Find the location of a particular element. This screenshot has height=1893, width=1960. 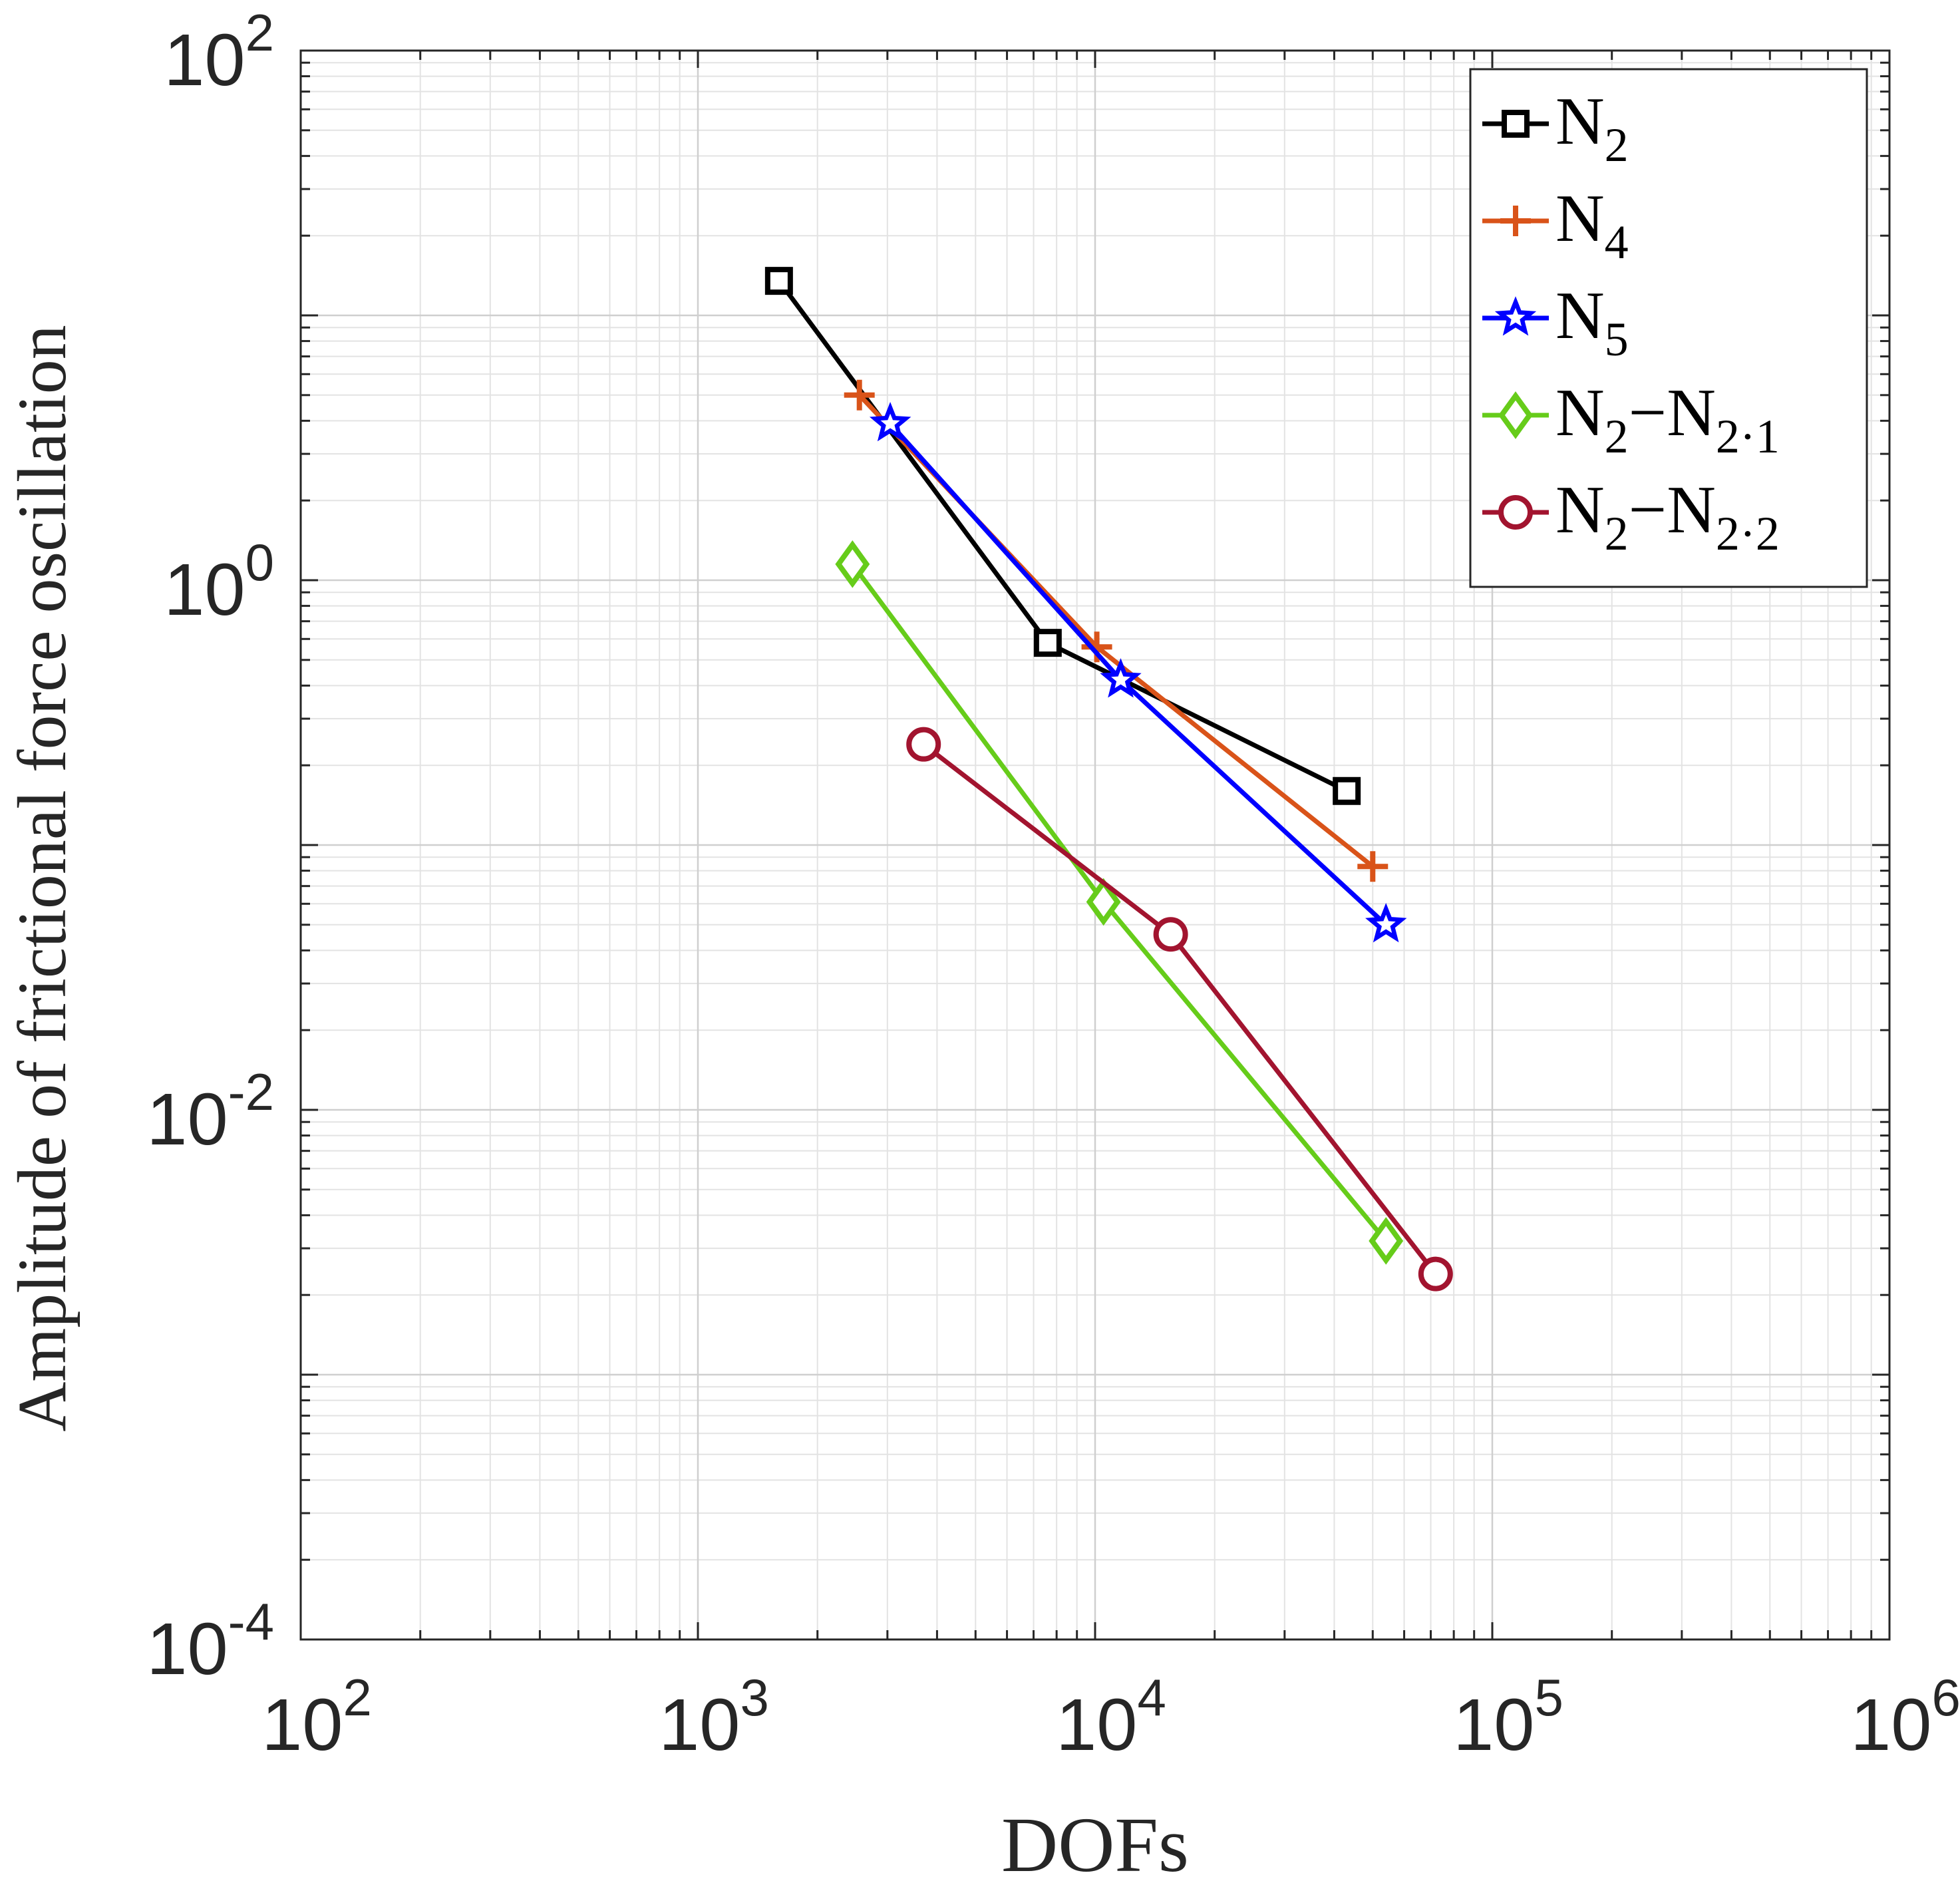

y-tick-label: 10⁻² is located at coordinates (210, 1111).